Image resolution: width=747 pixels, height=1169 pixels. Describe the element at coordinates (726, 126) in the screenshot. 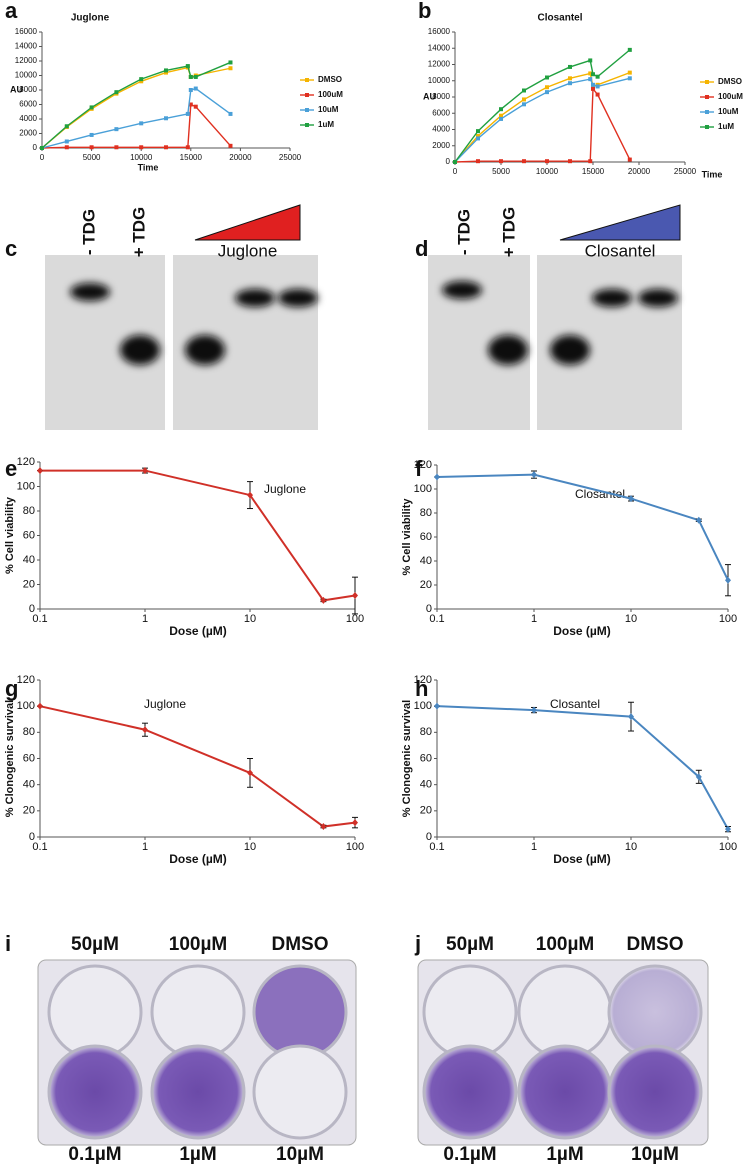

I see `legend-label: 1uM` at that location.